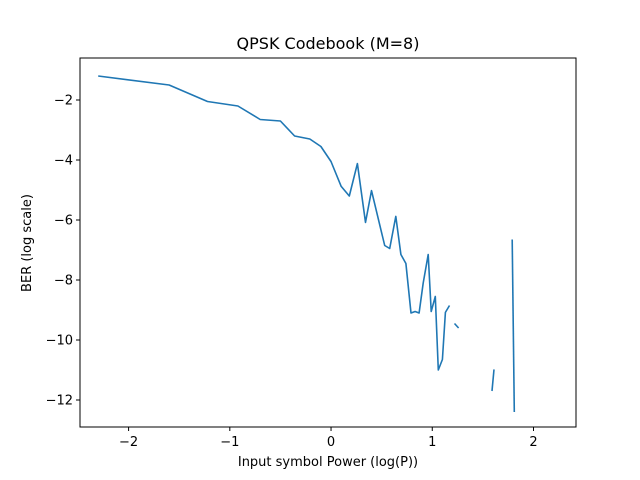 This screenshot has width=640, height=480. I want to click on y-tick-label: −12, so click(59, 401).